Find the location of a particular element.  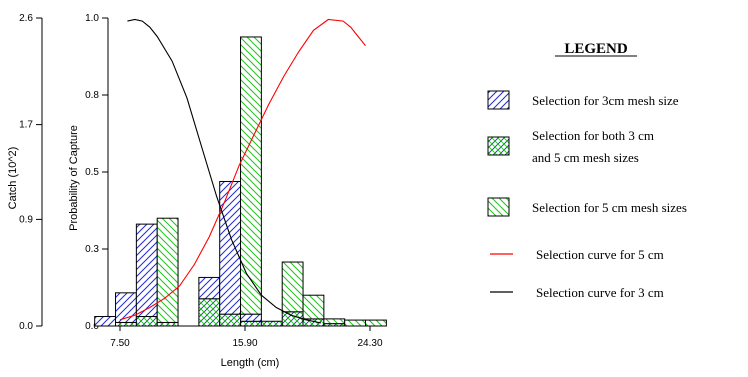

probability-tick-label: 0.0 is located at coordinates (92, 326).